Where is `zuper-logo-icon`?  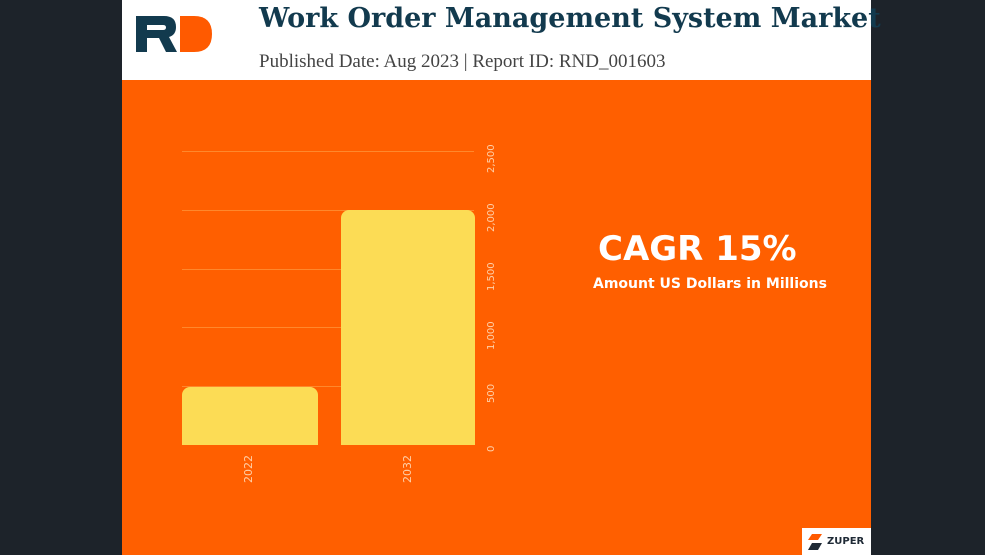
zuper-logo-icon is located at coordinates (815, 541).